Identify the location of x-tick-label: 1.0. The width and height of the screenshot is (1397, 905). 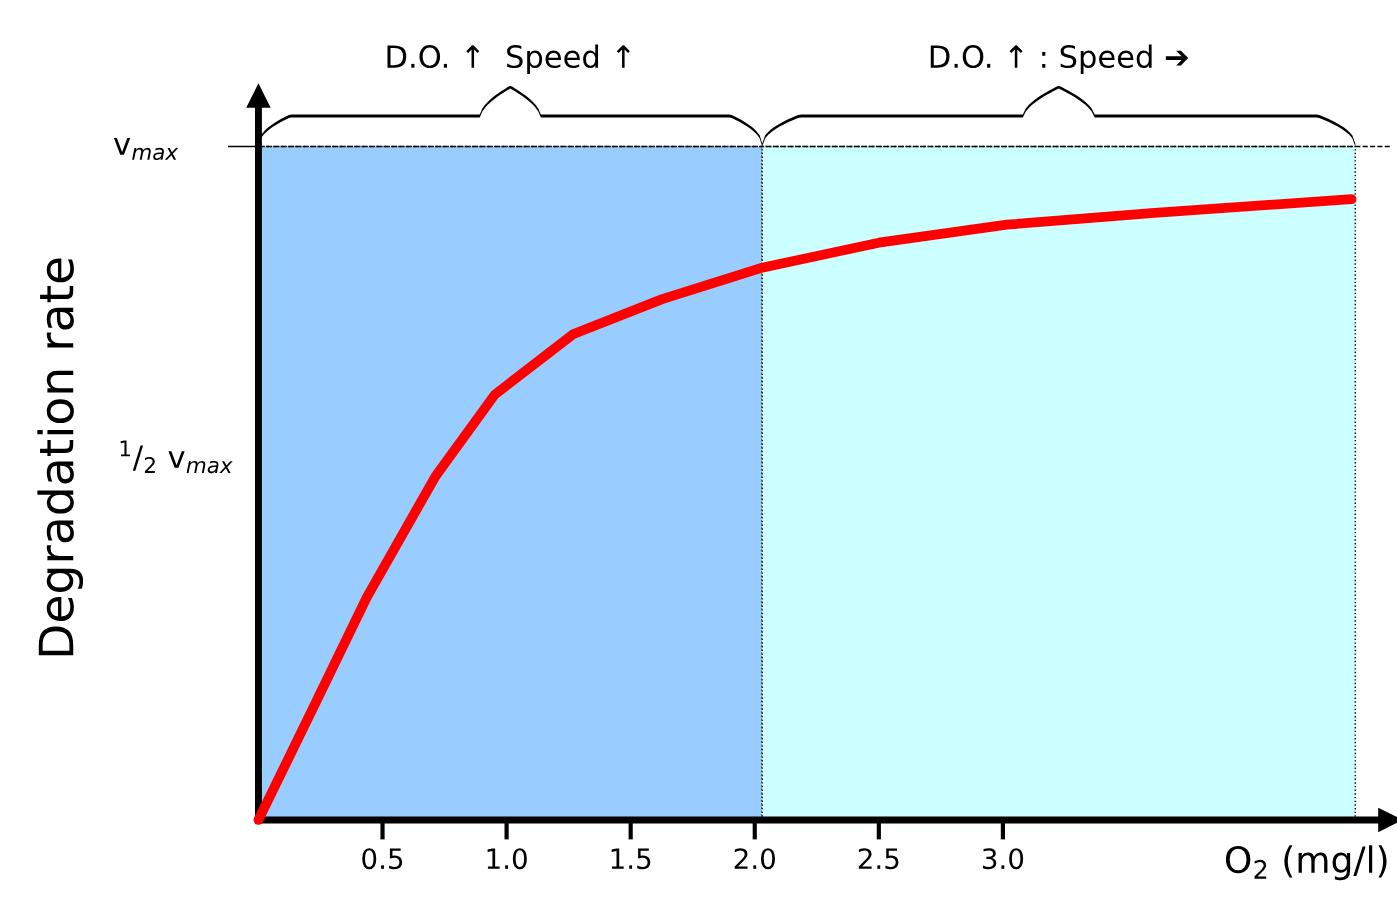
(507, 859).